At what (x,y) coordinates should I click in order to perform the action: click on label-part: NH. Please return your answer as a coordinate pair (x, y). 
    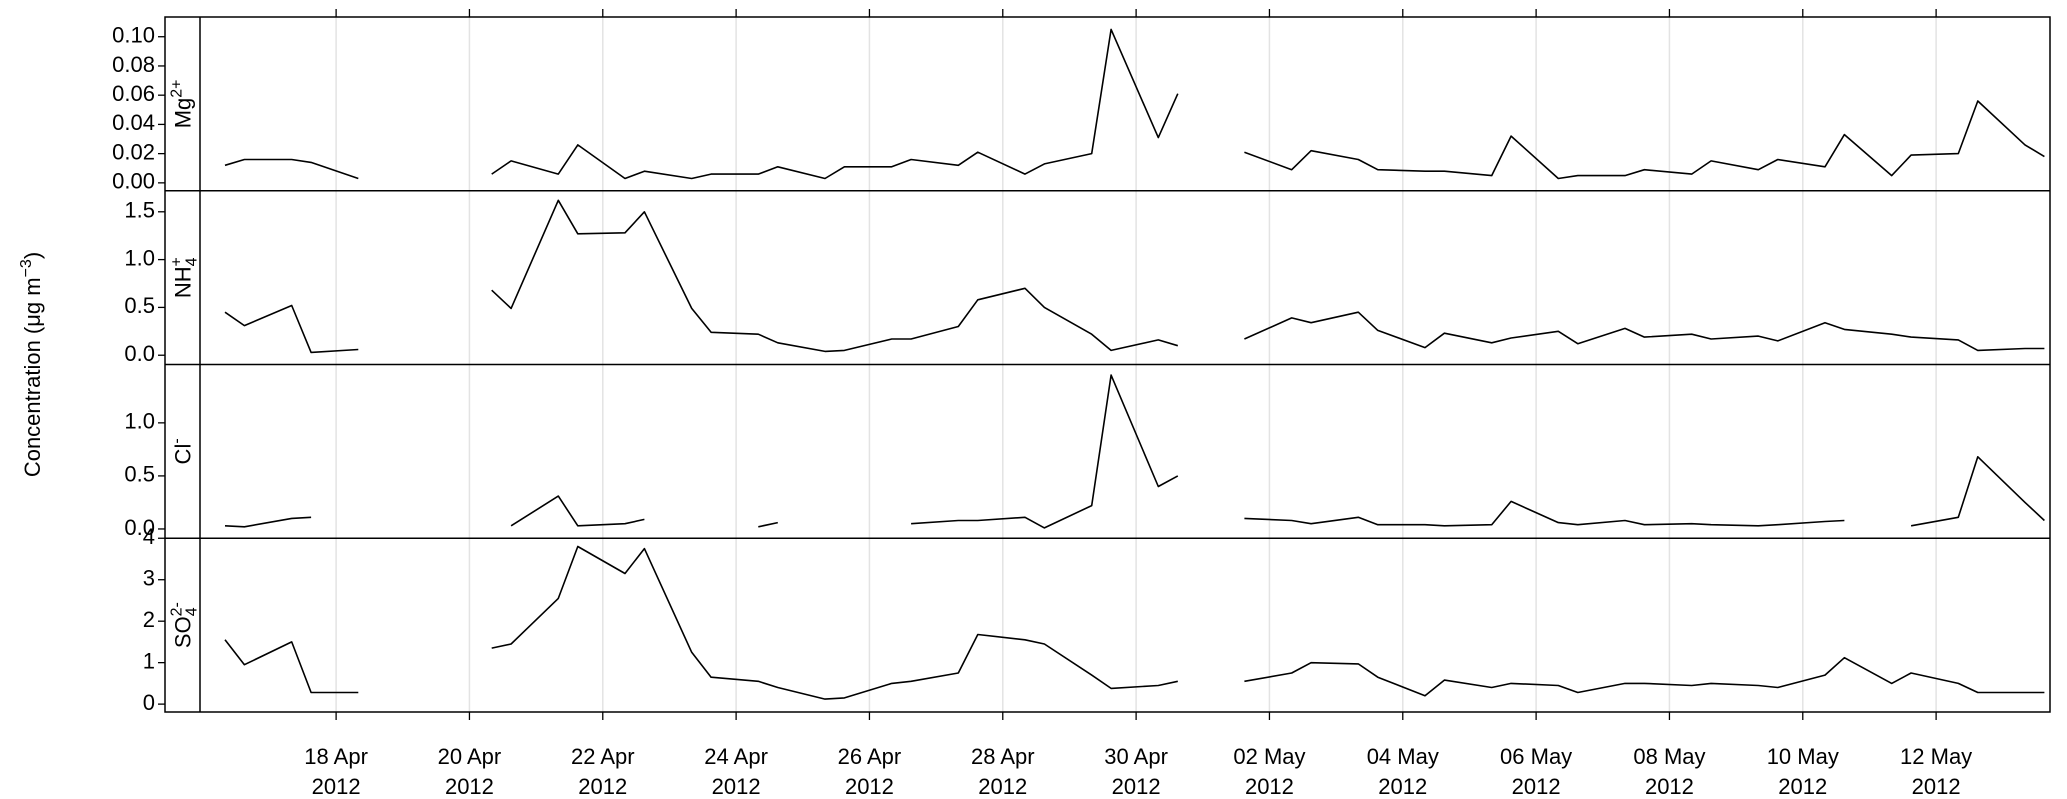
    Looking at the image, I should click on (183, 282).